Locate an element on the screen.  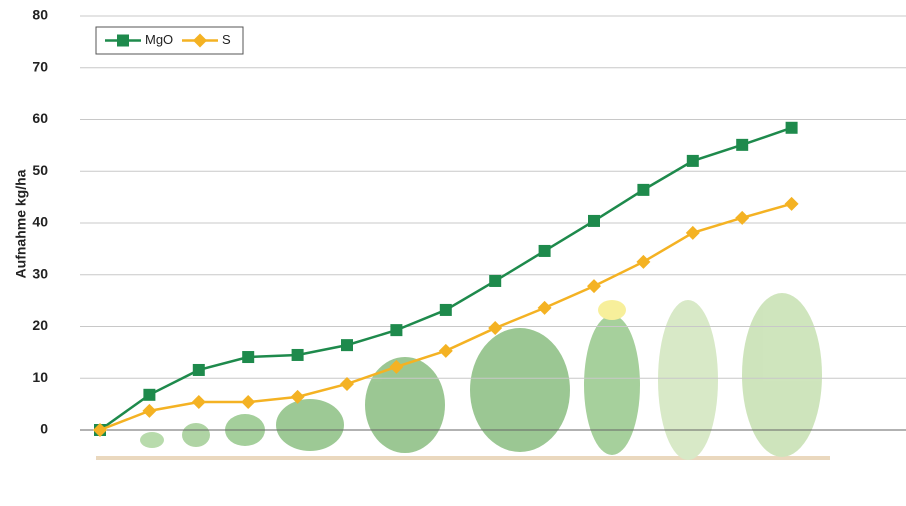
y-tick-label: 40 is located at coordinates (40, 222).